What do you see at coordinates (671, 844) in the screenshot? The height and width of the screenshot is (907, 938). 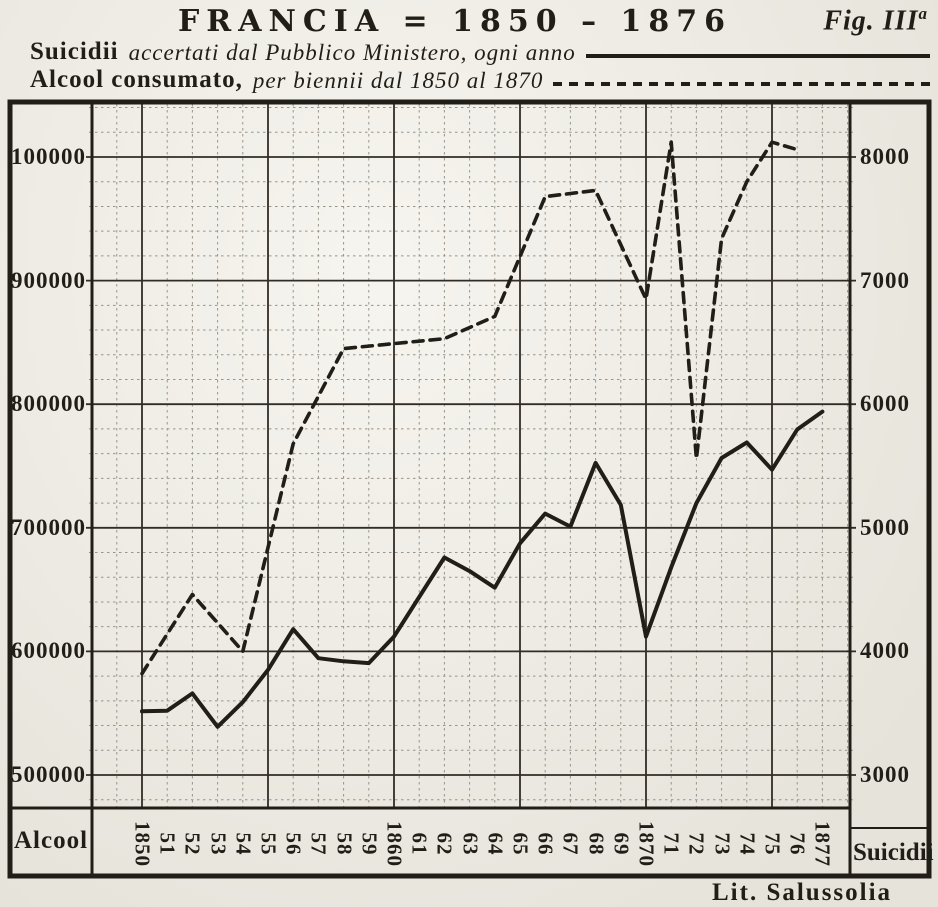 I see `x-axis-tick-label: 71` at bounding box center [671, 844].